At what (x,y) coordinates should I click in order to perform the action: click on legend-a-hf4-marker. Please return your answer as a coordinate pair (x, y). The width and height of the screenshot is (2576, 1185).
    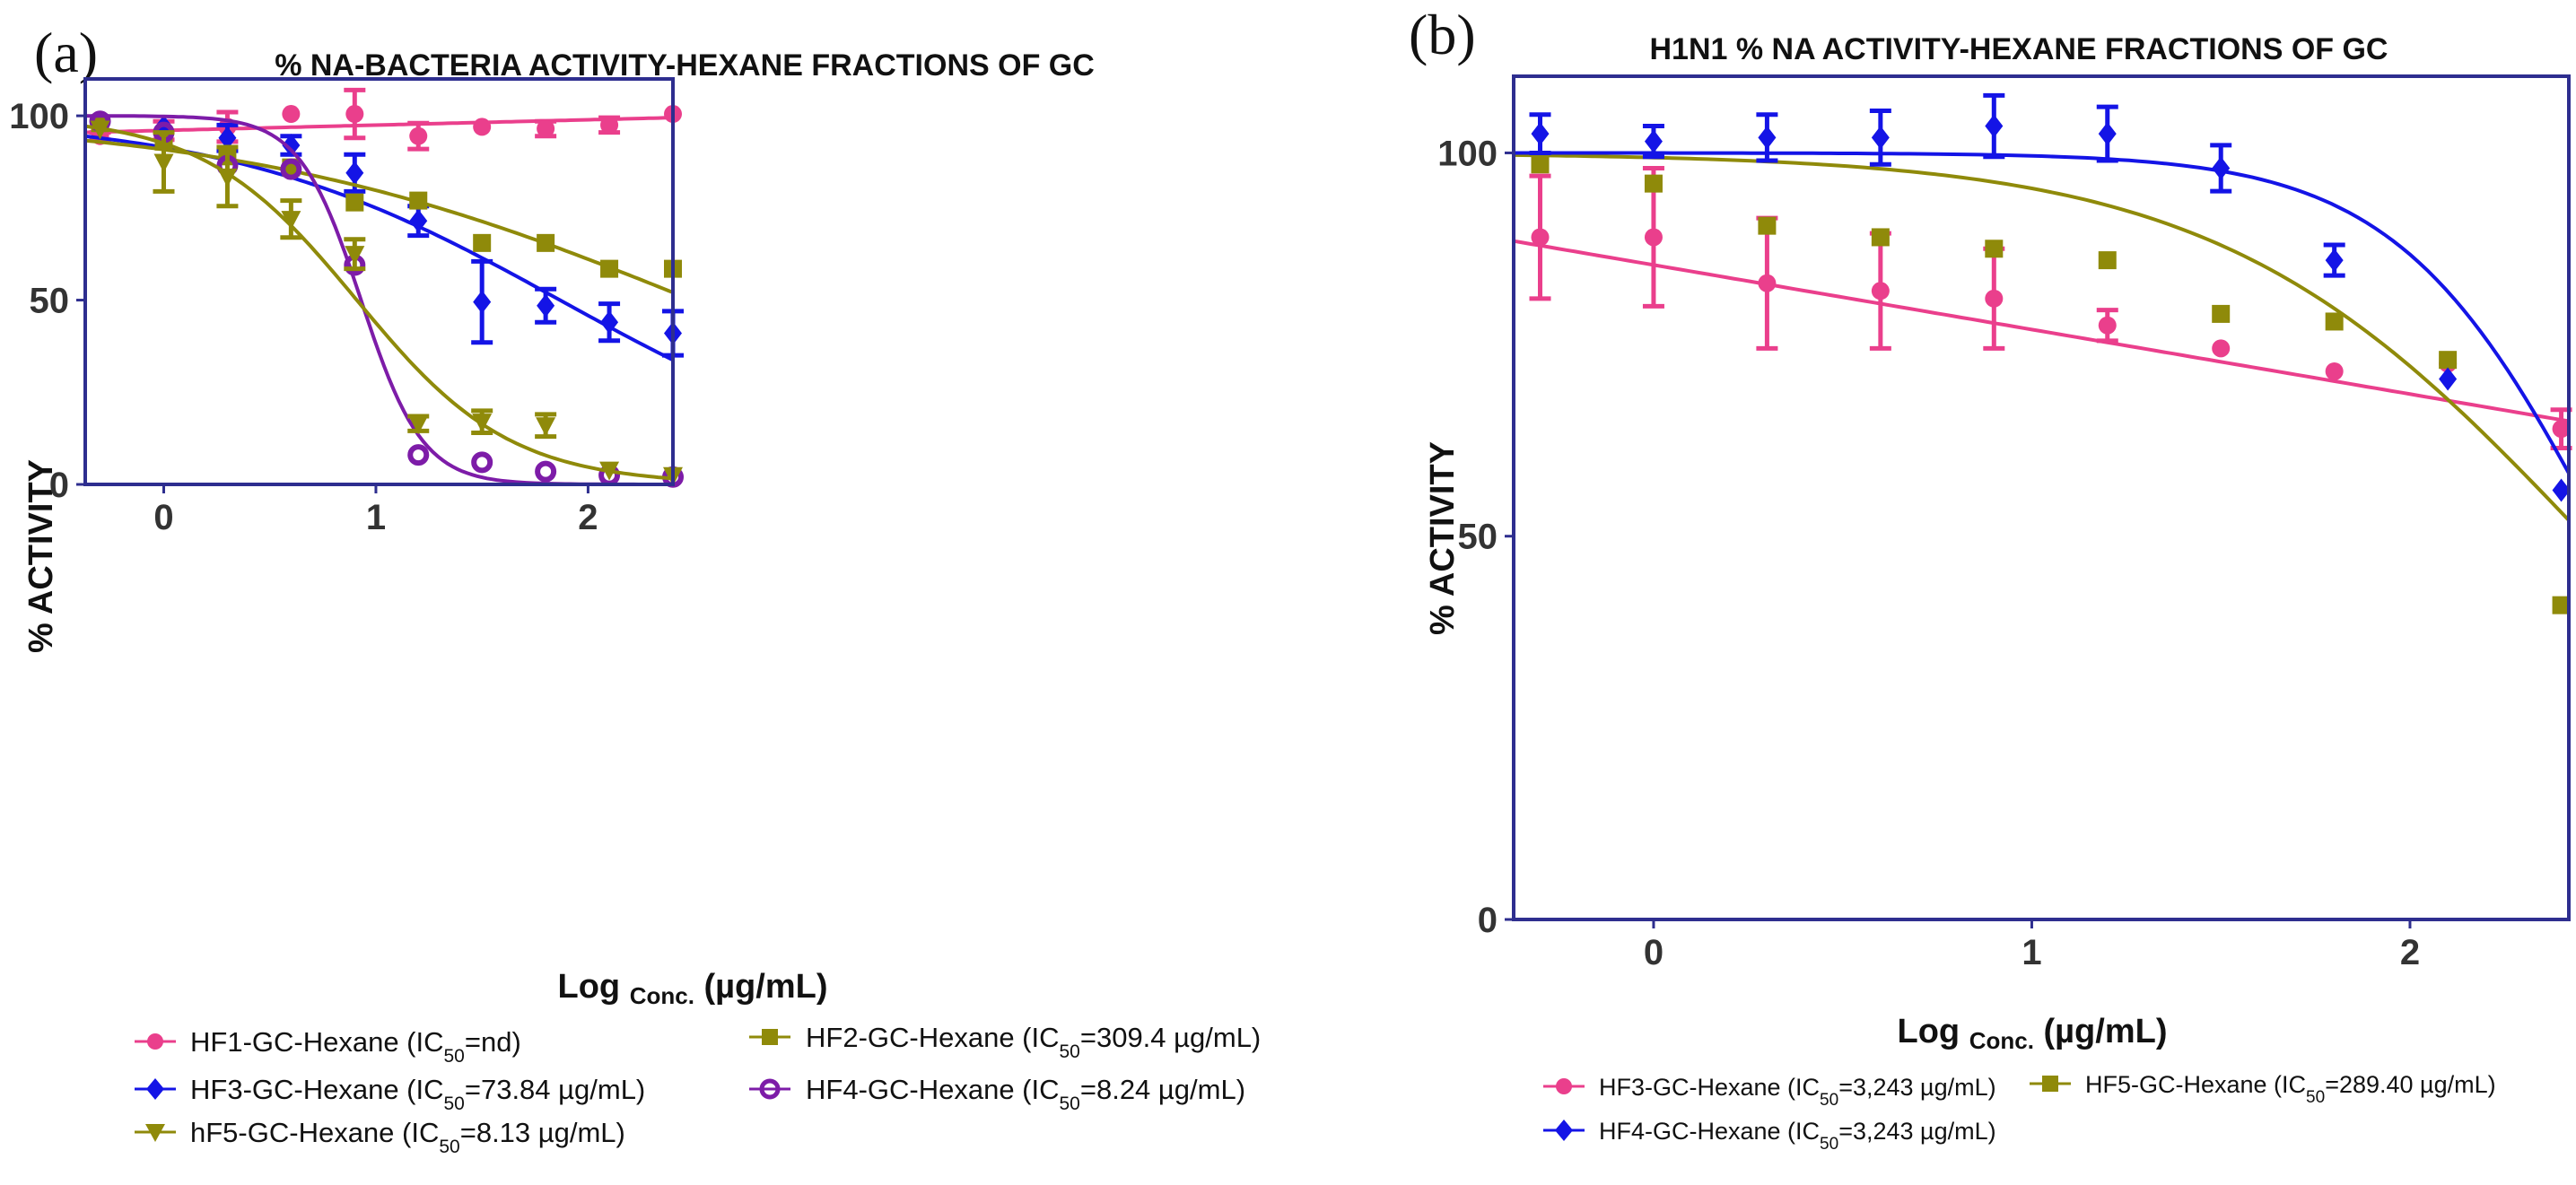
    Looking at the image, I should click on (770, 1089).